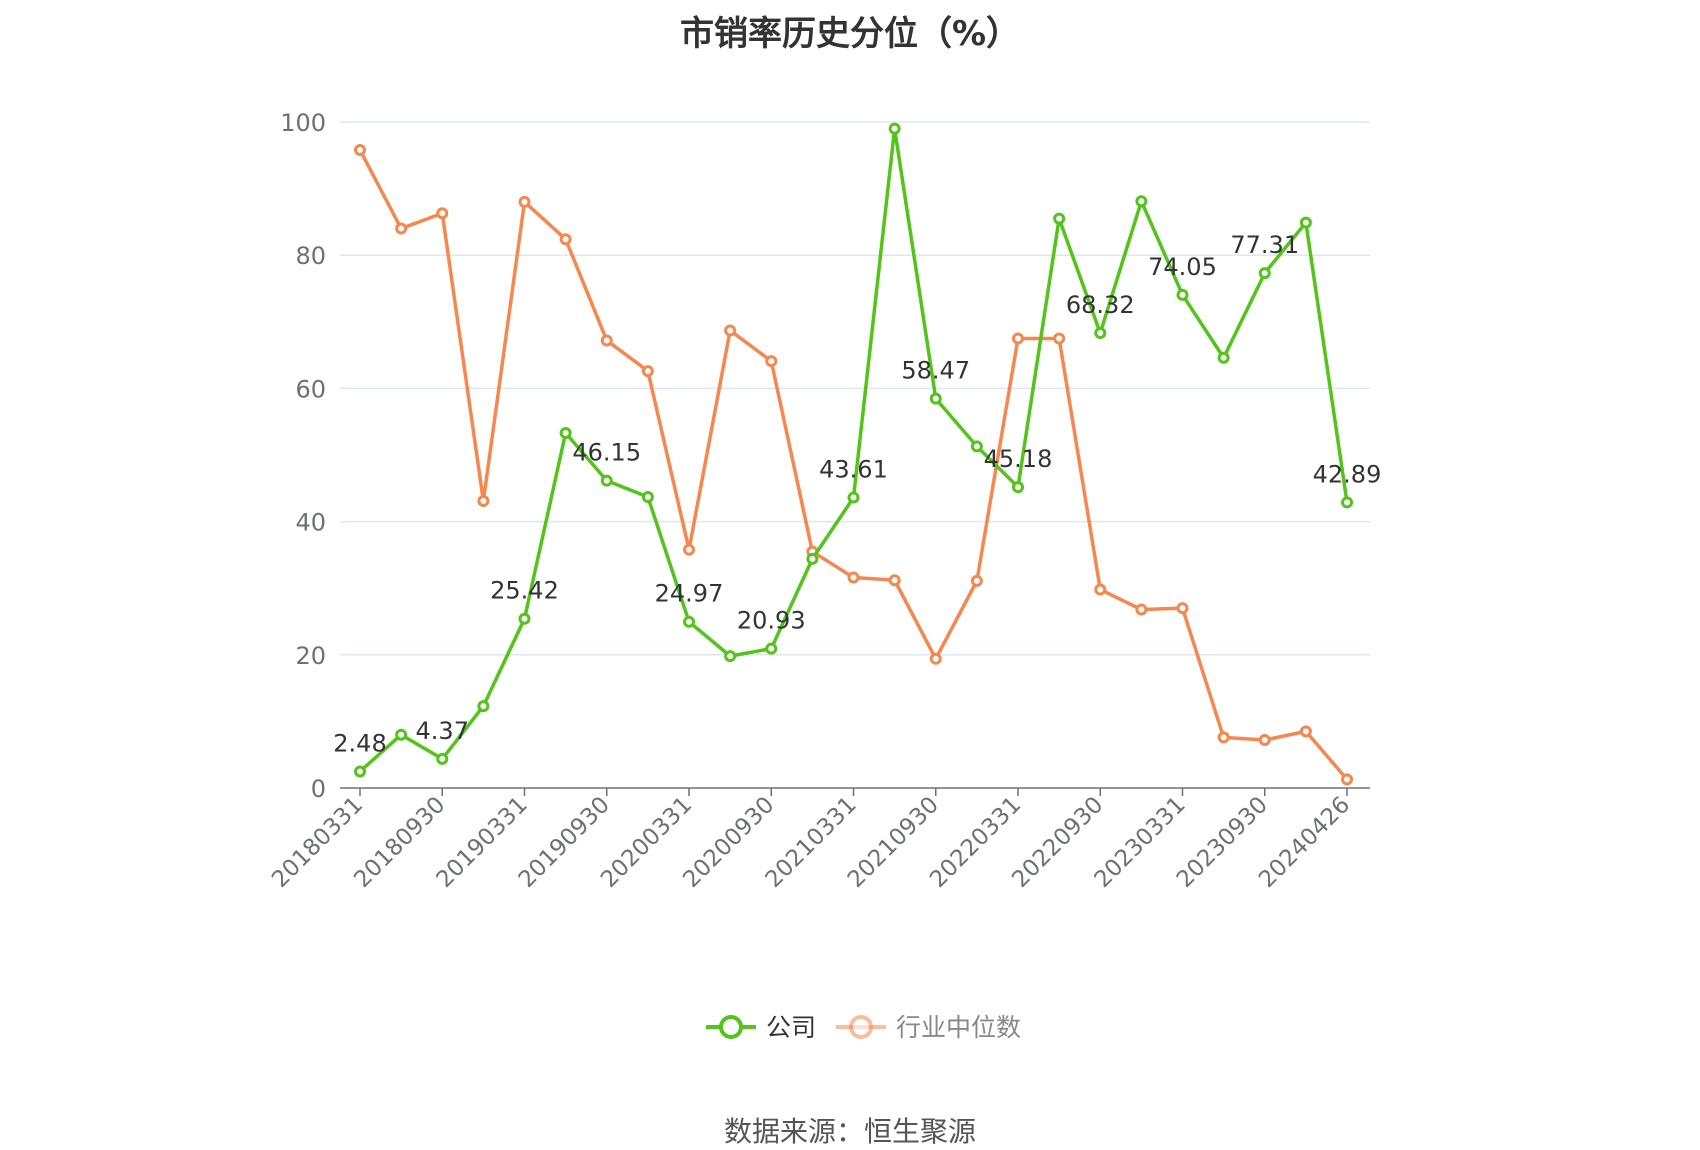 Image resolution: width=1700 pixels, height=1150 pixels. I want to click on y-tick-label: 20, so click(310, 656).